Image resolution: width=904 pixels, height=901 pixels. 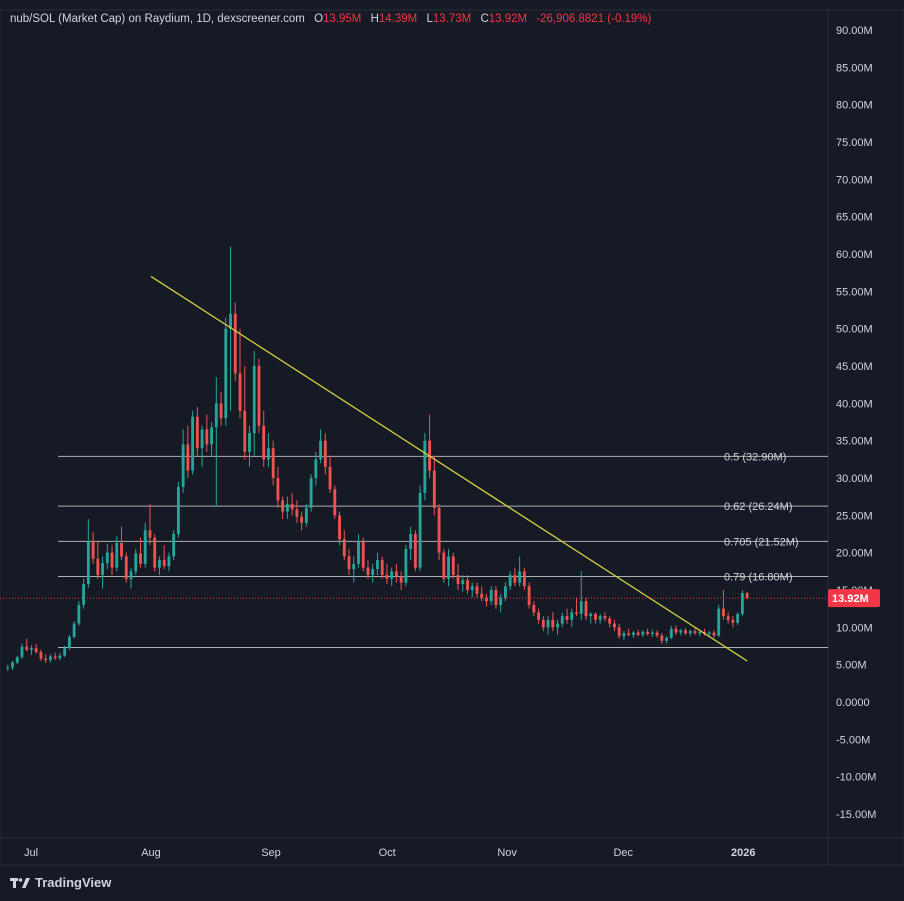 I want to click on close-value: 13.92M, so click(x=508, y=19).